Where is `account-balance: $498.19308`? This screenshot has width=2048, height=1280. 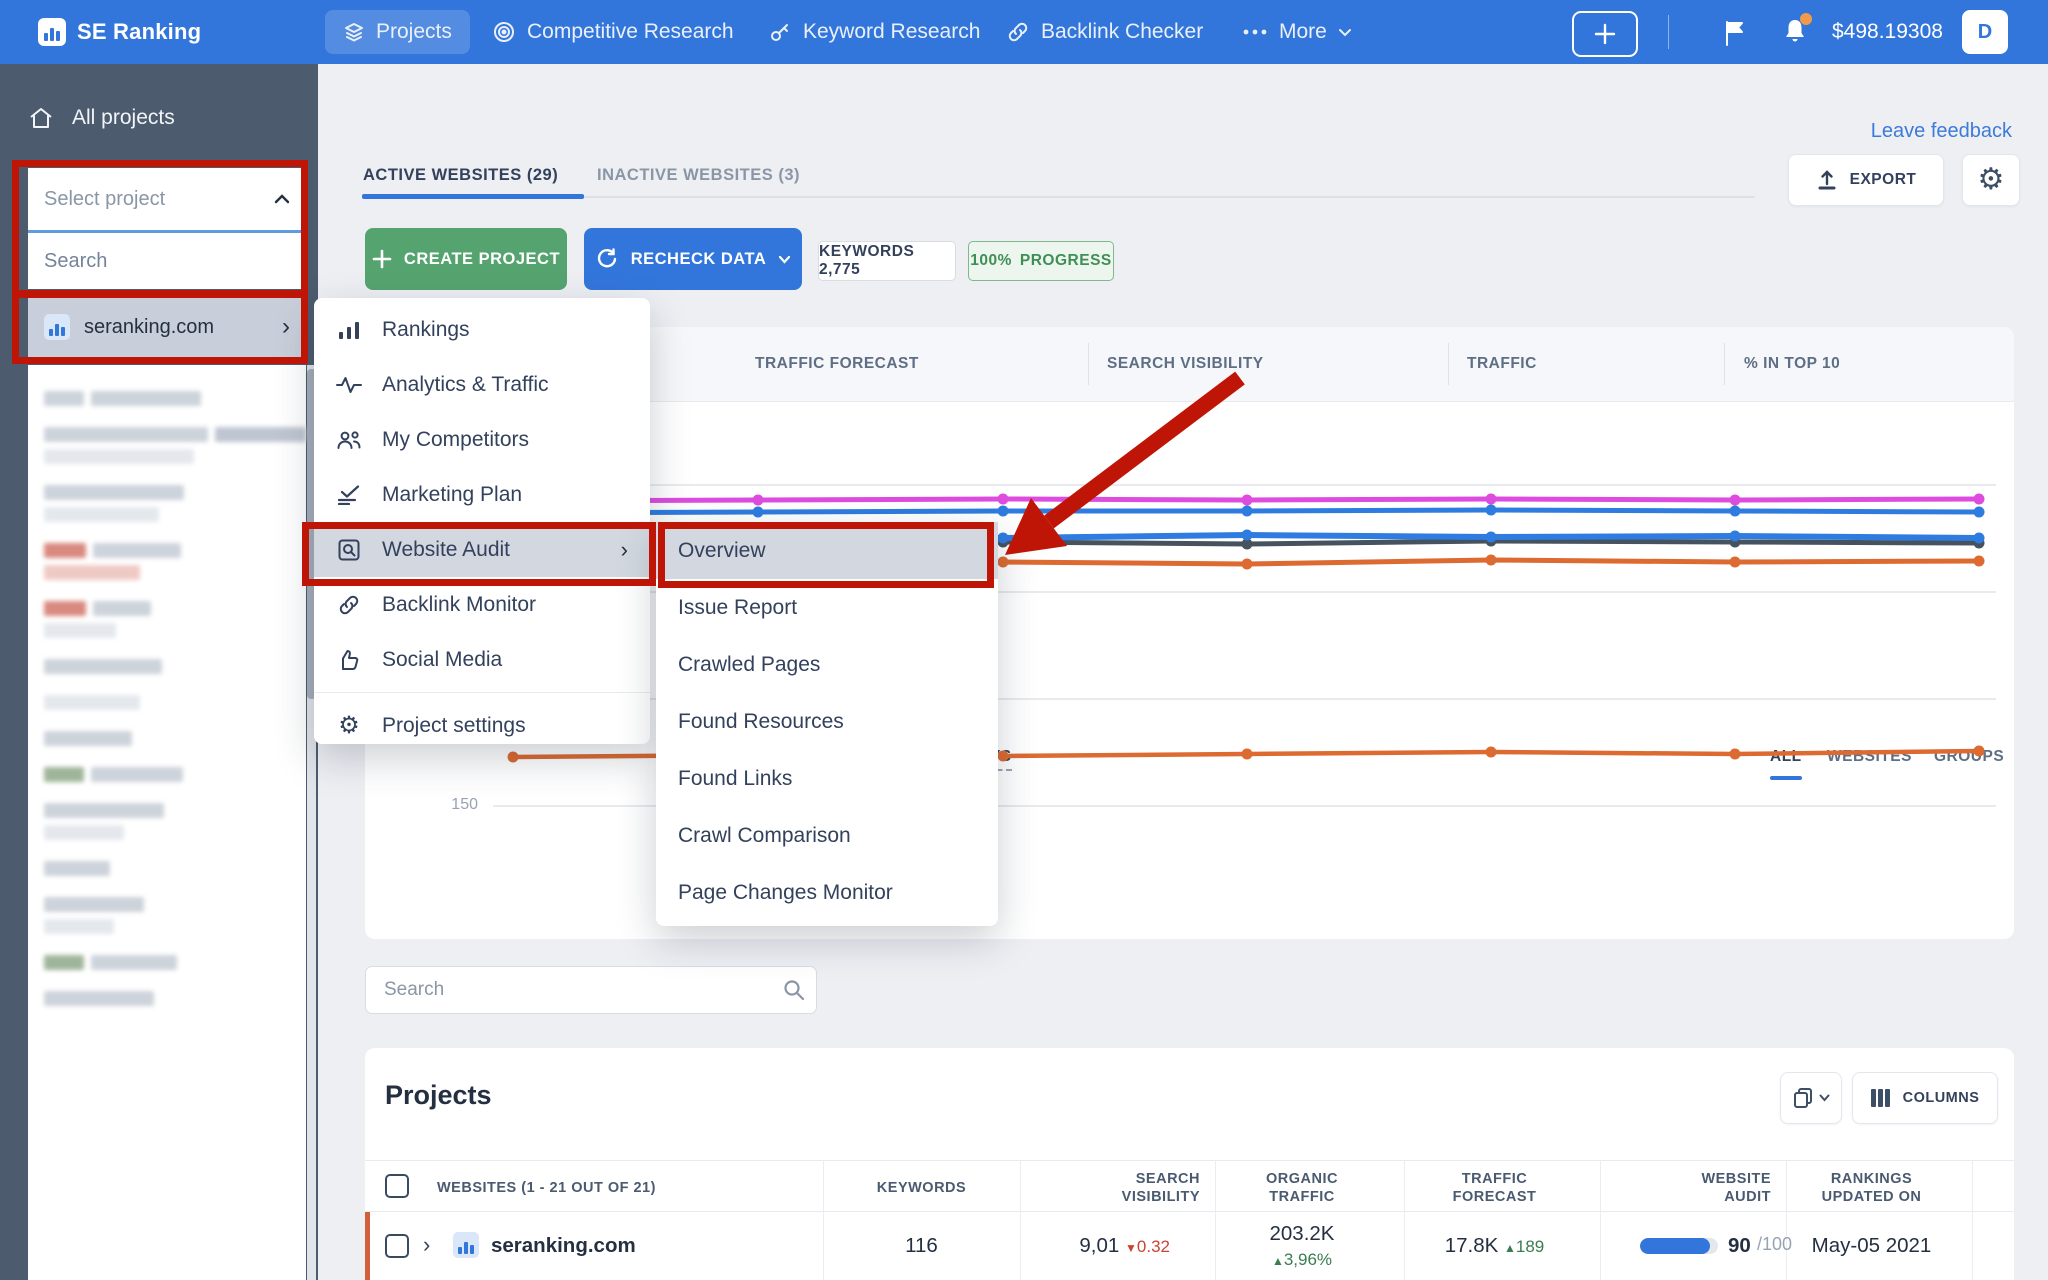 account-balance: $498.19308 is located at coordinates (1887, 32).